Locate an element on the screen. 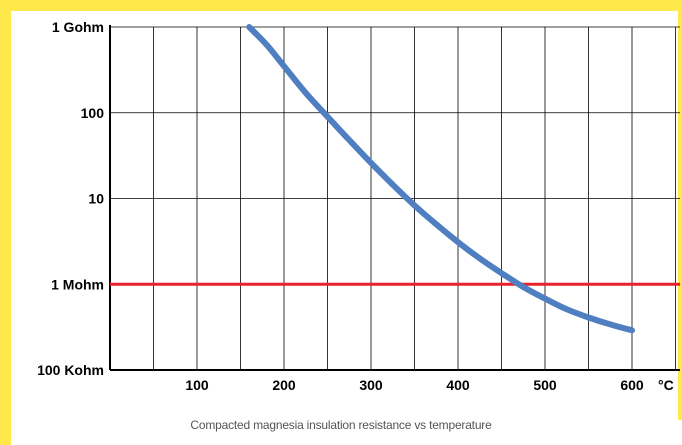 The height and width of the screenshot is (445, 682). x-tick-label: 500 is located at coordinates (545, 385).